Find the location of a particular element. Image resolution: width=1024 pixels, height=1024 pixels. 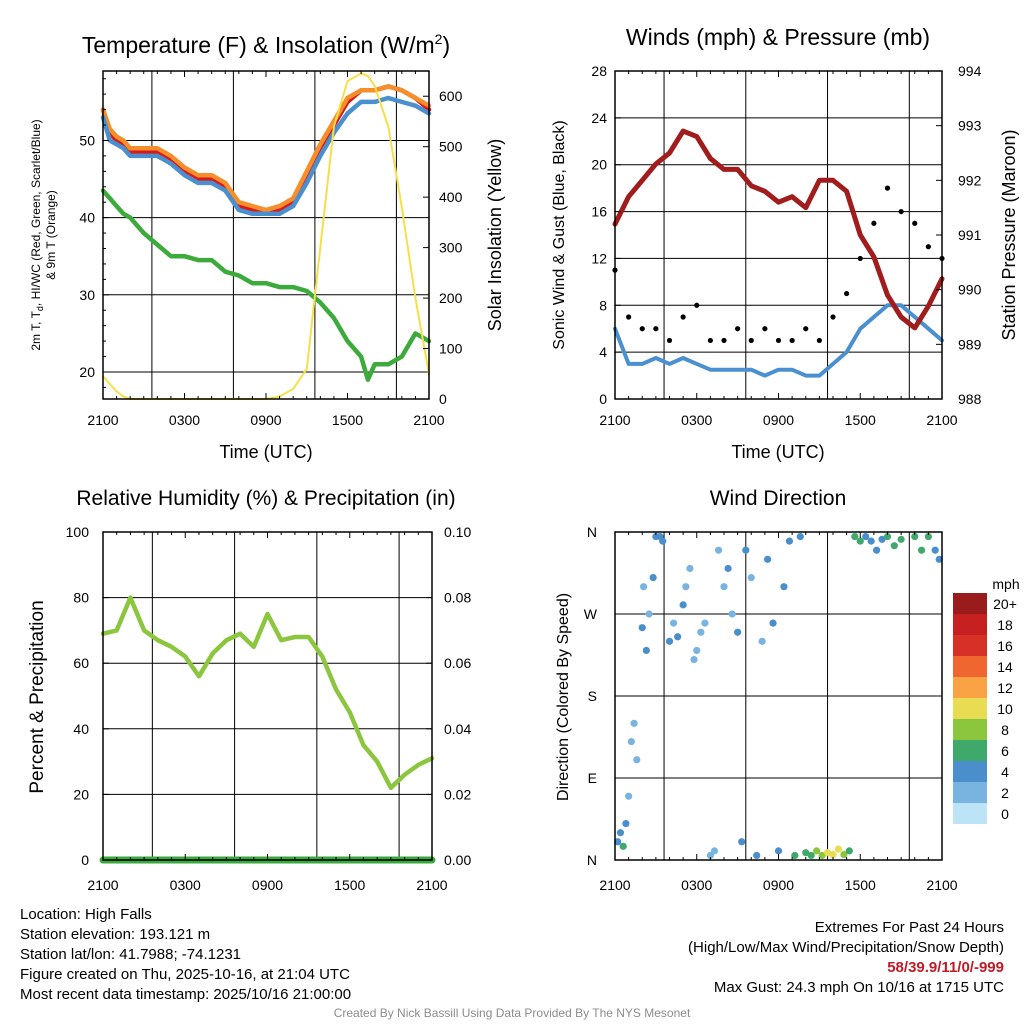

series-humidity is located at coordinates (267, 693).